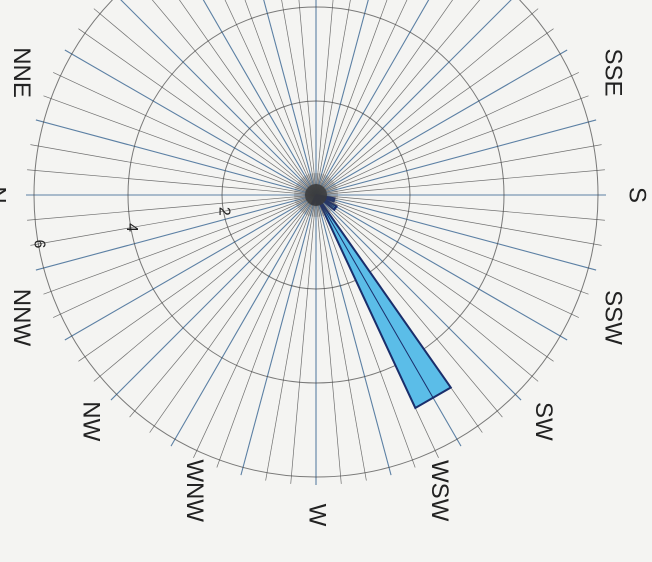  Describe the element at coordinates (439, 491) in the screenshot. I see `direction-label-wsw: WSW` at that location.